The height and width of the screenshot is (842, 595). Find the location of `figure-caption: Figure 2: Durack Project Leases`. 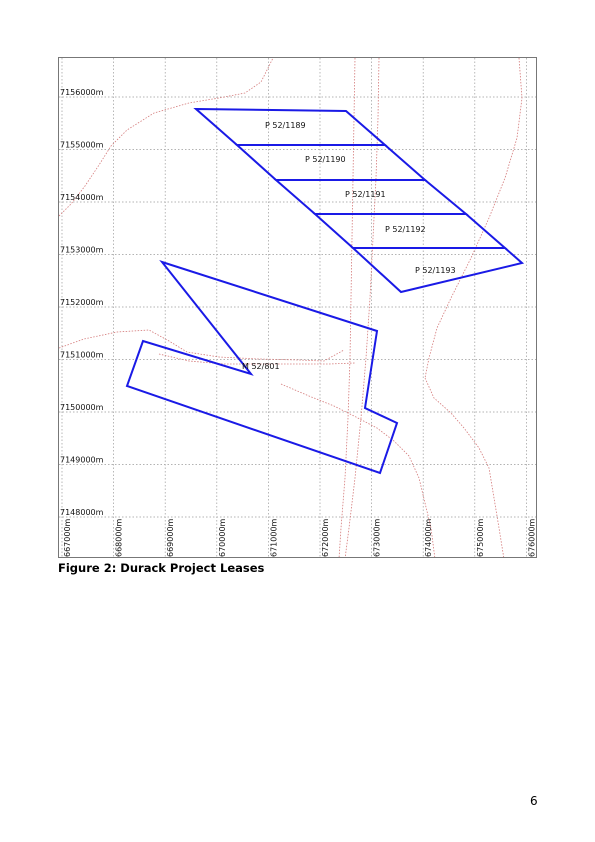

figure-caption: Figure 2: Durack Project Leases is located at coordinates (161, 568).